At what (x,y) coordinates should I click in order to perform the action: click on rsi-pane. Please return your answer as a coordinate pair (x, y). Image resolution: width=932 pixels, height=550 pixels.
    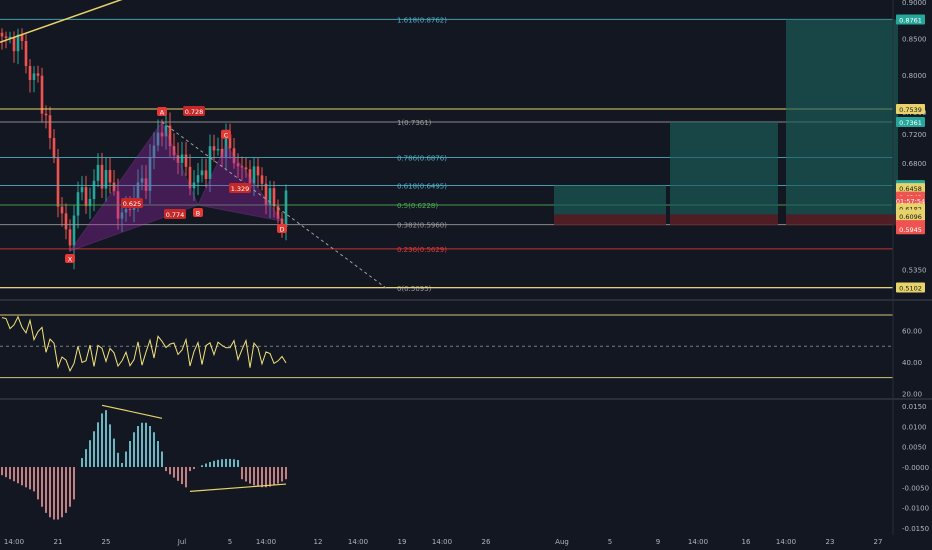
    Looking at the image, I should click on (446, 346).